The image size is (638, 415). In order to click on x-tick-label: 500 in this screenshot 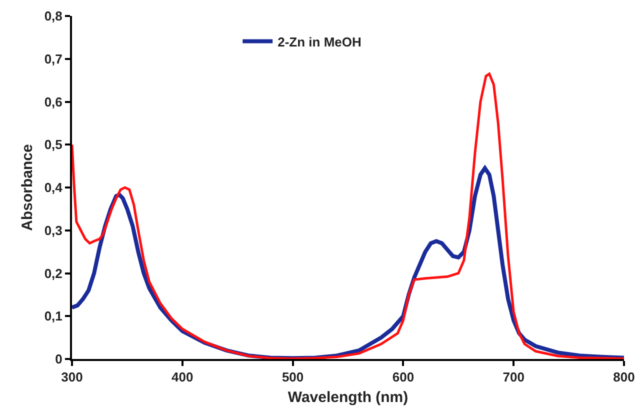, I will do `click(293, 377)`.